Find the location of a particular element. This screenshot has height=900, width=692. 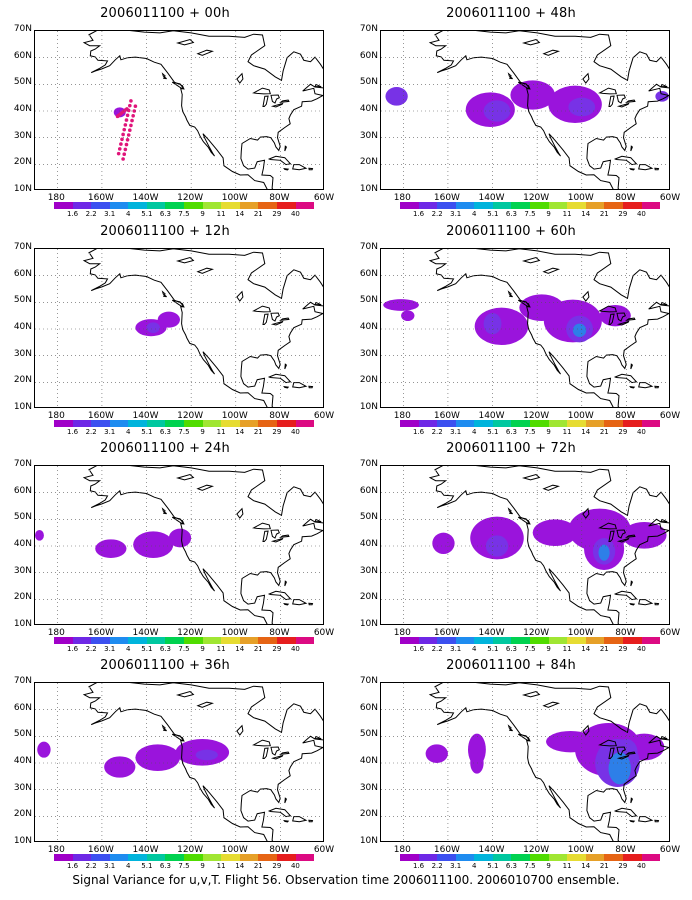

latitude-label: 20N is located at coordinates (368, 162).